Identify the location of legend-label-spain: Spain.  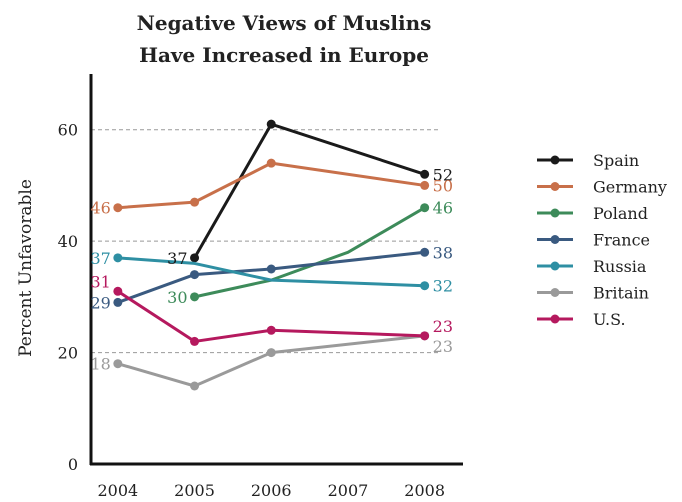
(616, 160).